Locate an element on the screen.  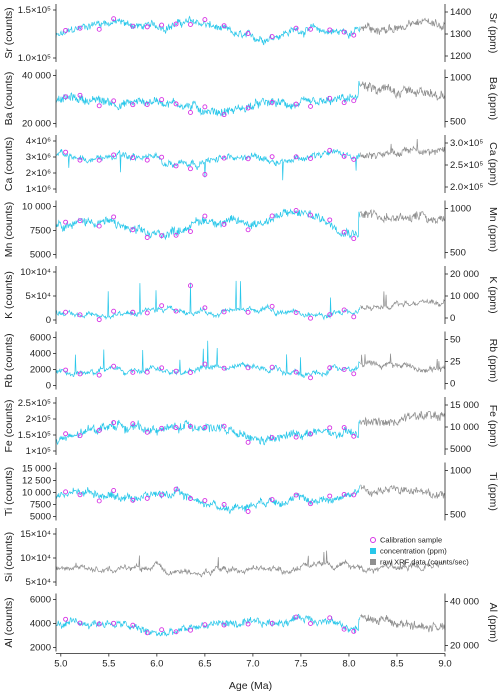
right-tick-label-k: 0 is located at coordinates (452, 318).